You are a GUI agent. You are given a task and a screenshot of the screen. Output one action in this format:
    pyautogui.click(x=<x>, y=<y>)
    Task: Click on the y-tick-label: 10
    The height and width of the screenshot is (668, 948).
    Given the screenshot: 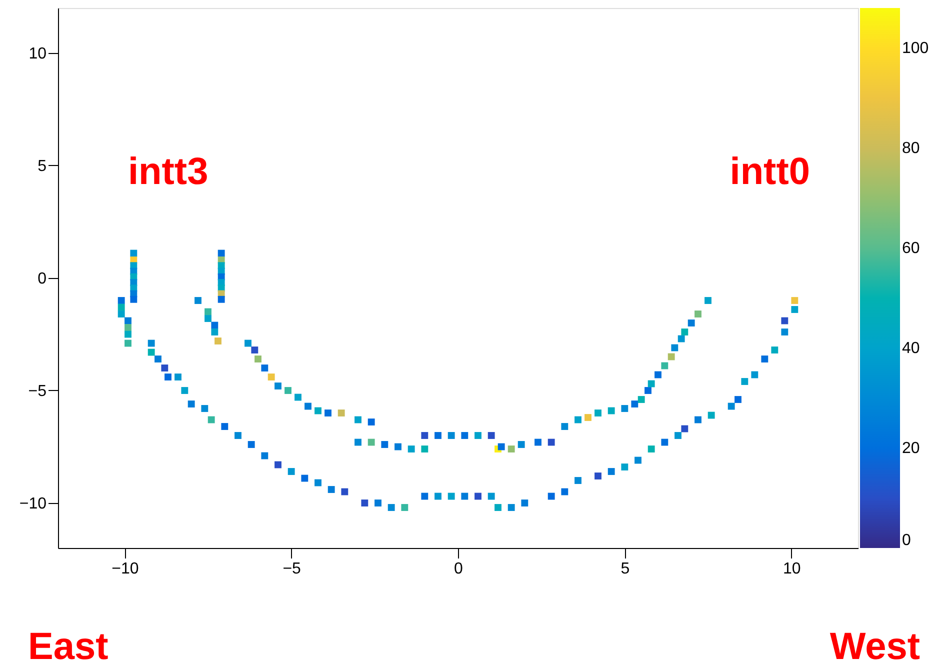 What is the action you would take?
    pyautogui.click(x=37, y=54)
    